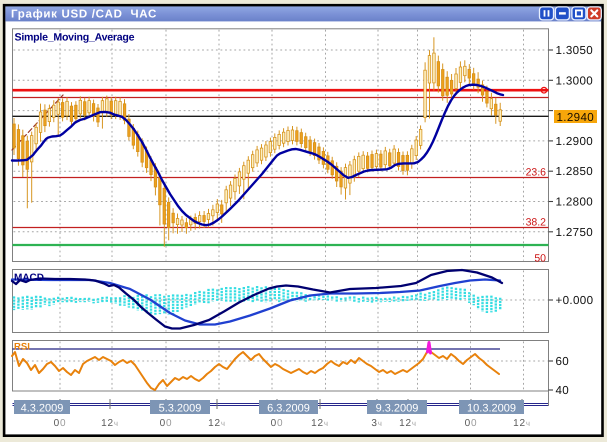 The image size is (607, 442). Describe the element at coordinates (536, 223) in the screenshot. I see `svg-text: 38.2` at that location.